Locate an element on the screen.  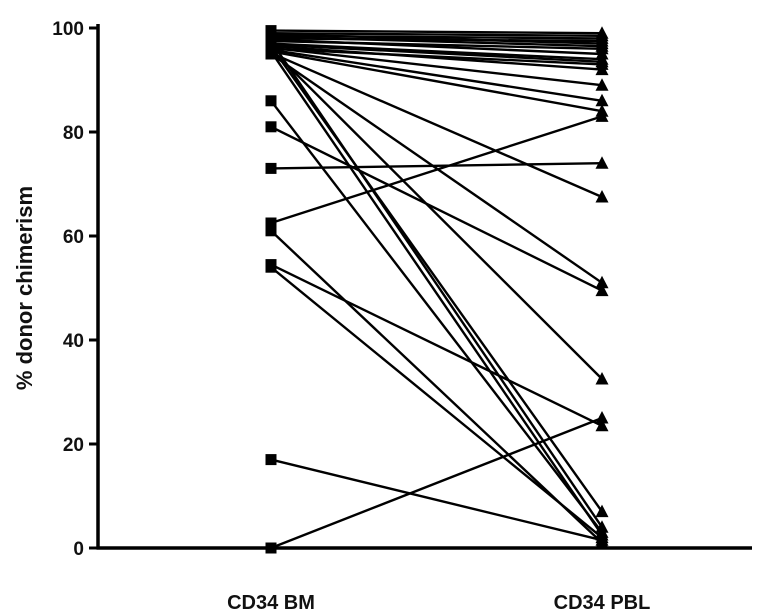
y-tick-label-100: 100 is located at coordinates (68, 29).